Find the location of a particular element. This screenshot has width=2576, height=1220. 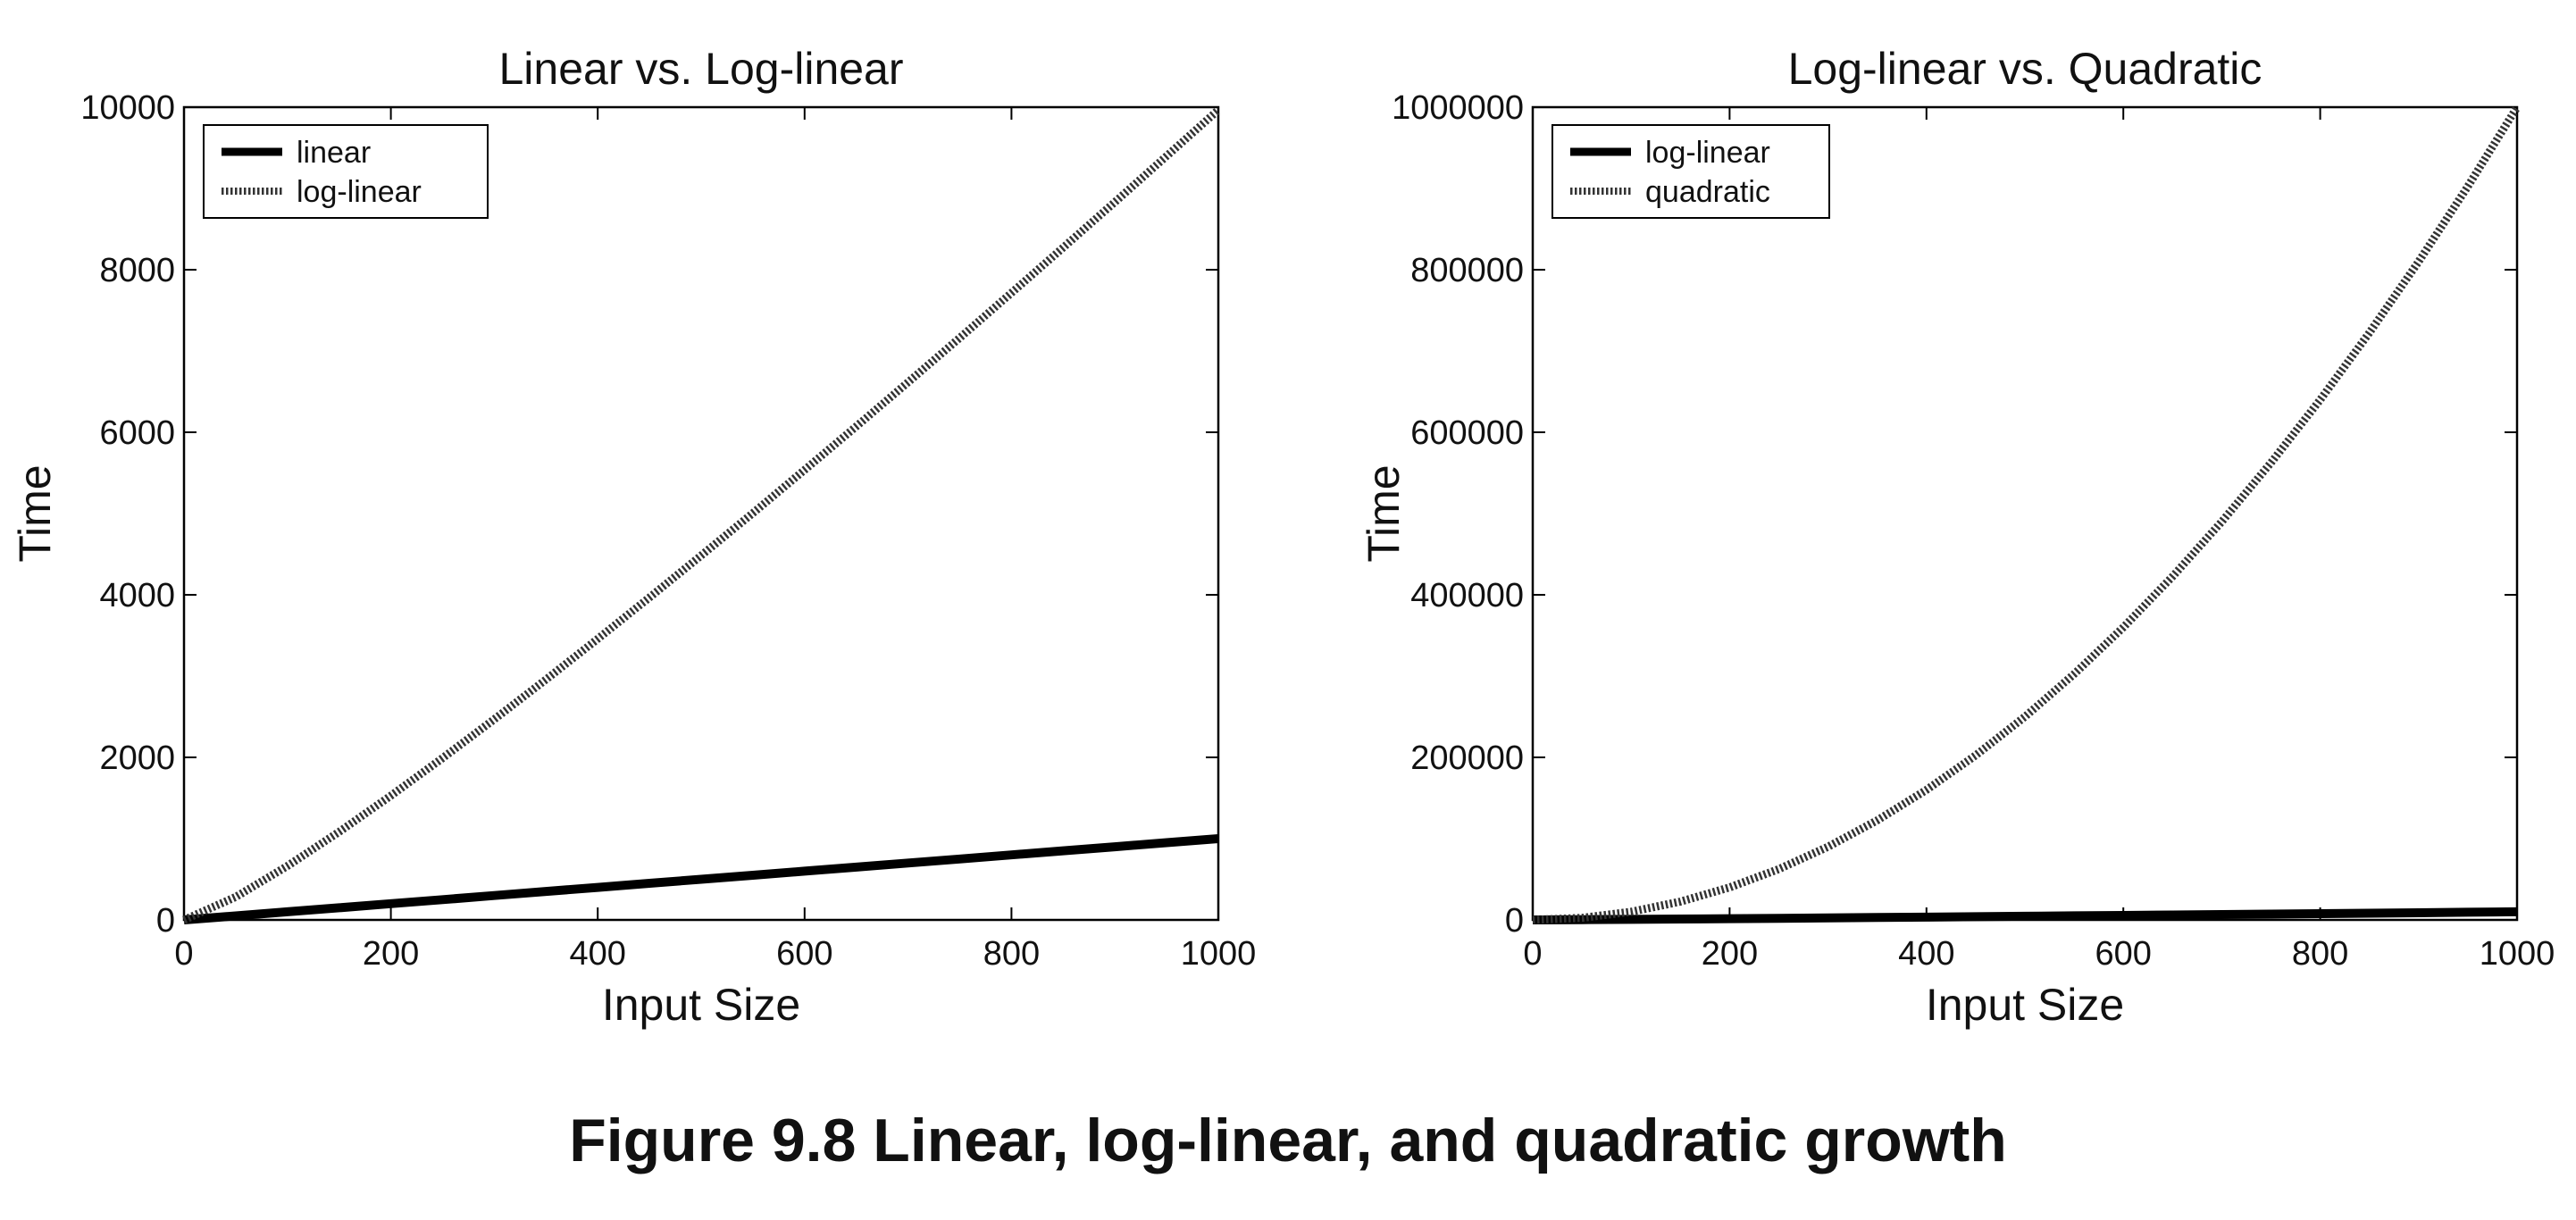

series-line-log-linear is located at coordinates (2025, 915).